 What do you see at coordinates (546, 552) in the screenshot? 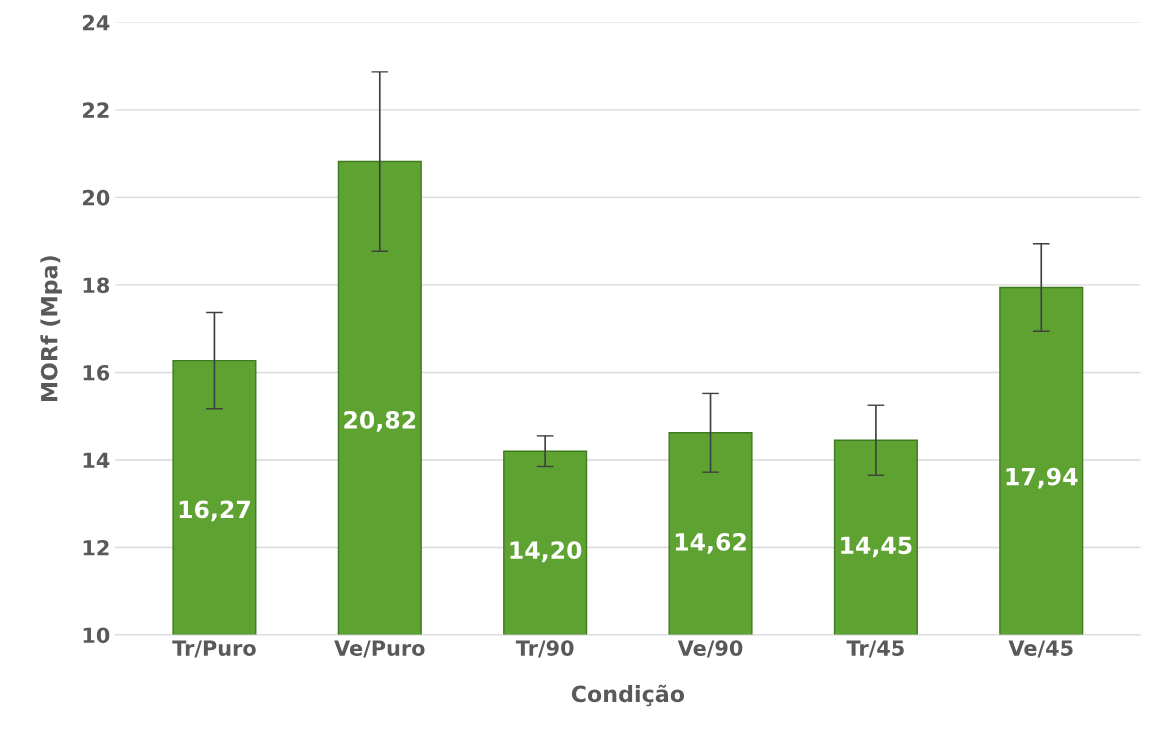
I see `data-label: 14,20` at bounding box center [546, 552].